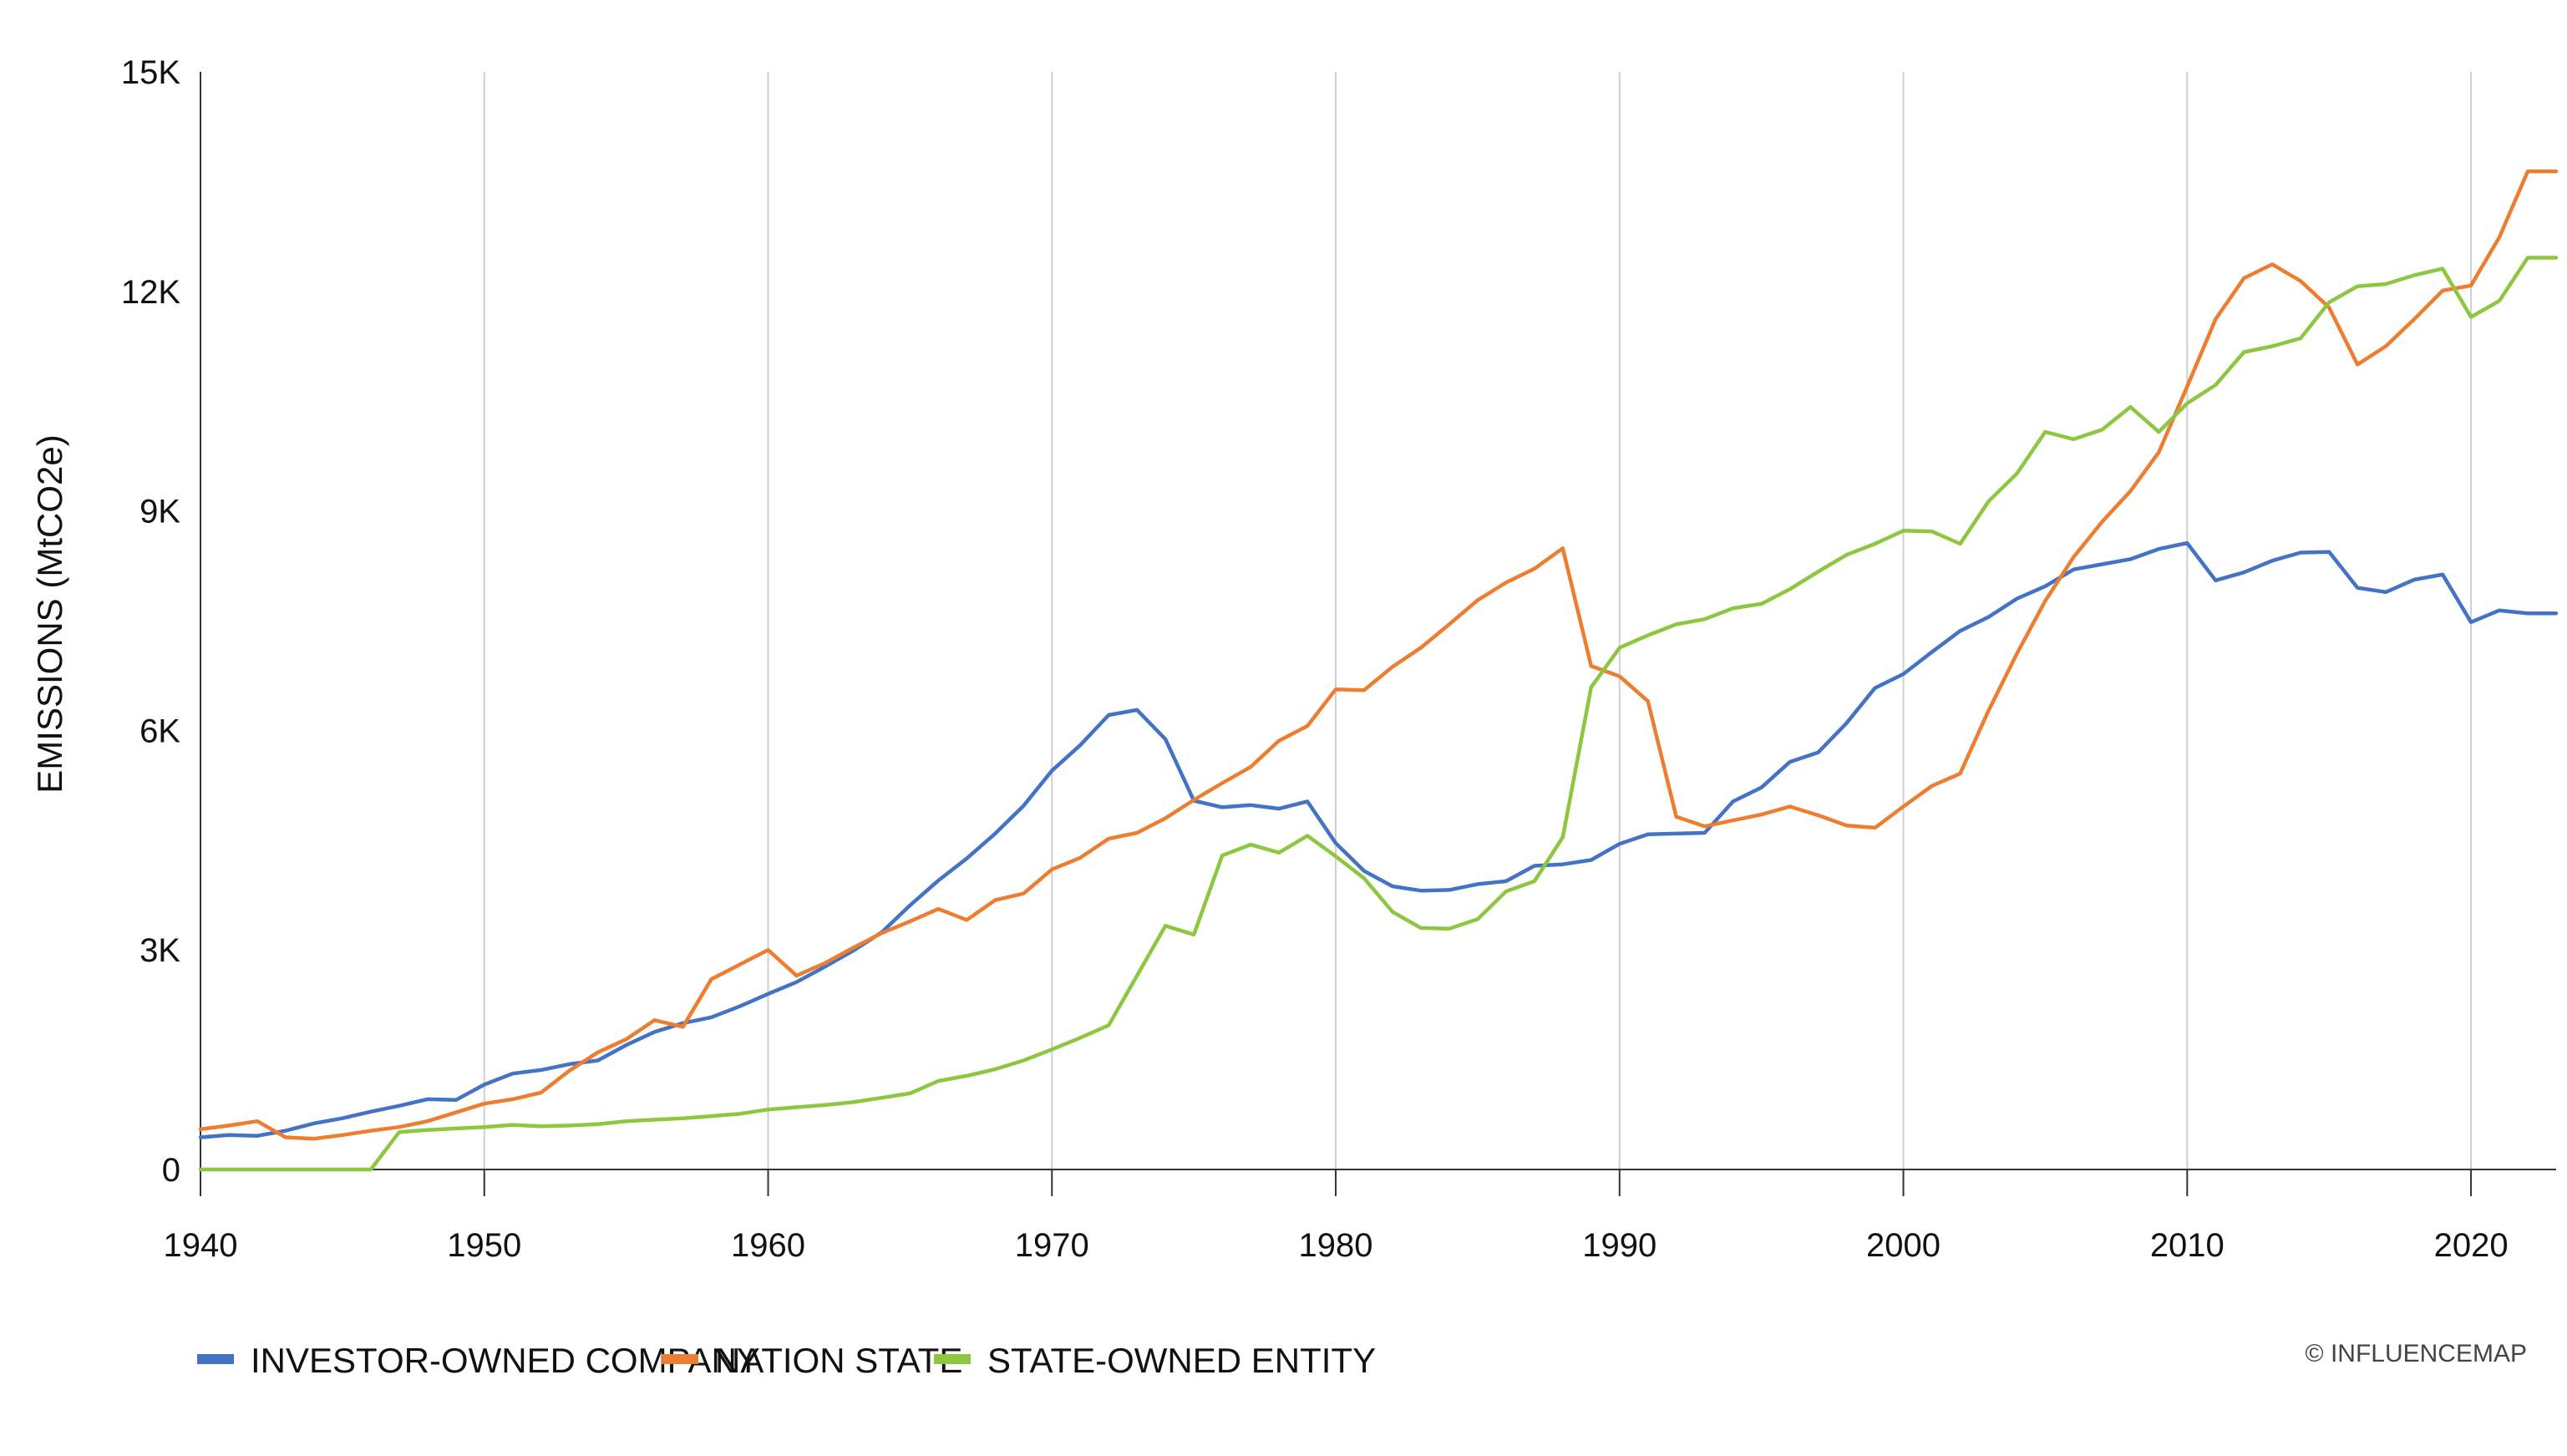  What do you see at coordinates (171, 1170) in the screenshot?
I see `y-tick-label-0: 0` at bounding box center [171, 1170].